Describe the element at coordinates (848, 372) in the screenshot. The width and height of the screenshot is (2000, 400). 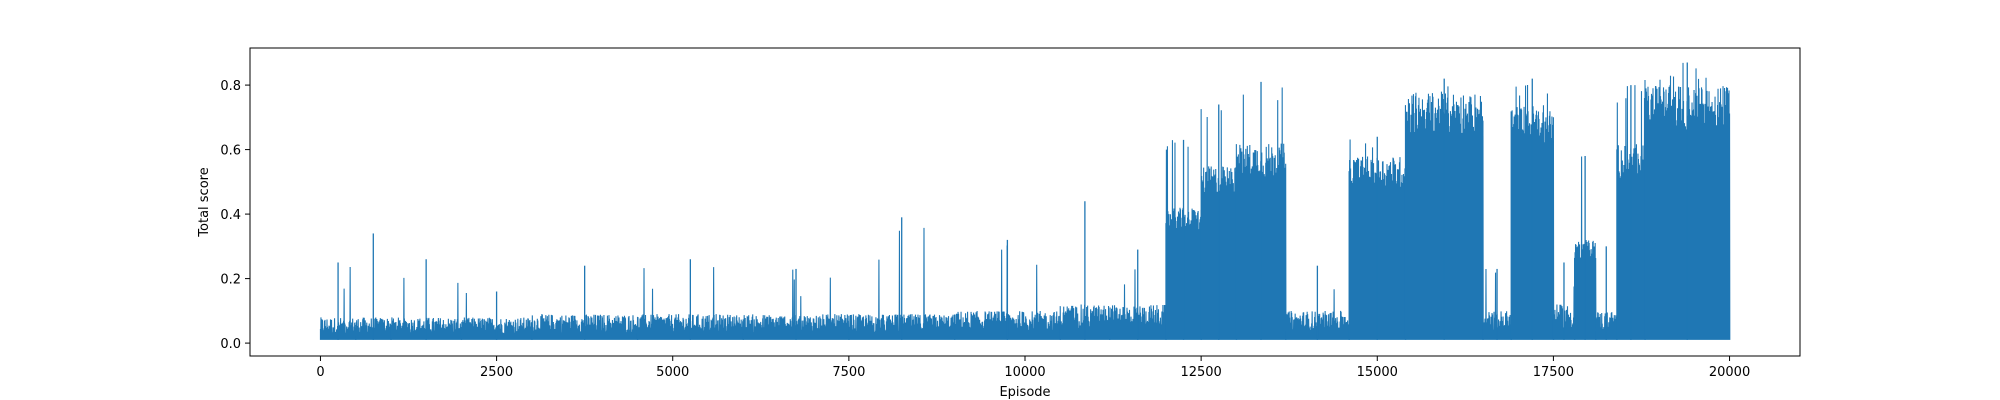
I see `x-tick-label: 7500` at that location.